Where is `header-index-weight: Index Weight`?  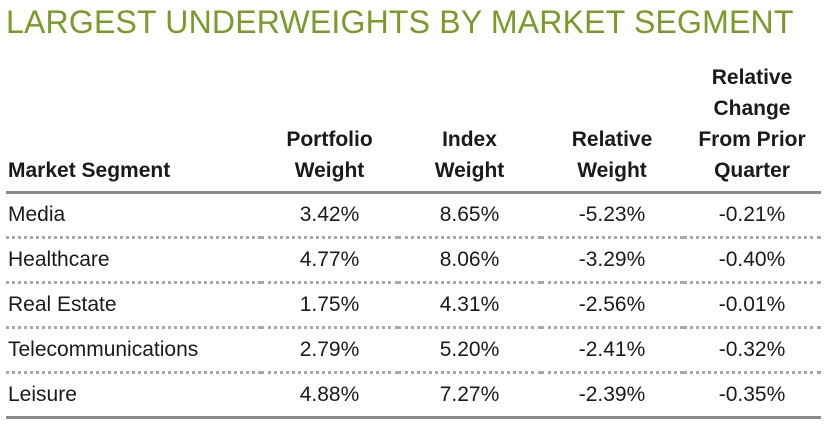 header-index-weight: Index Weight is located at coordinates (469, 128).